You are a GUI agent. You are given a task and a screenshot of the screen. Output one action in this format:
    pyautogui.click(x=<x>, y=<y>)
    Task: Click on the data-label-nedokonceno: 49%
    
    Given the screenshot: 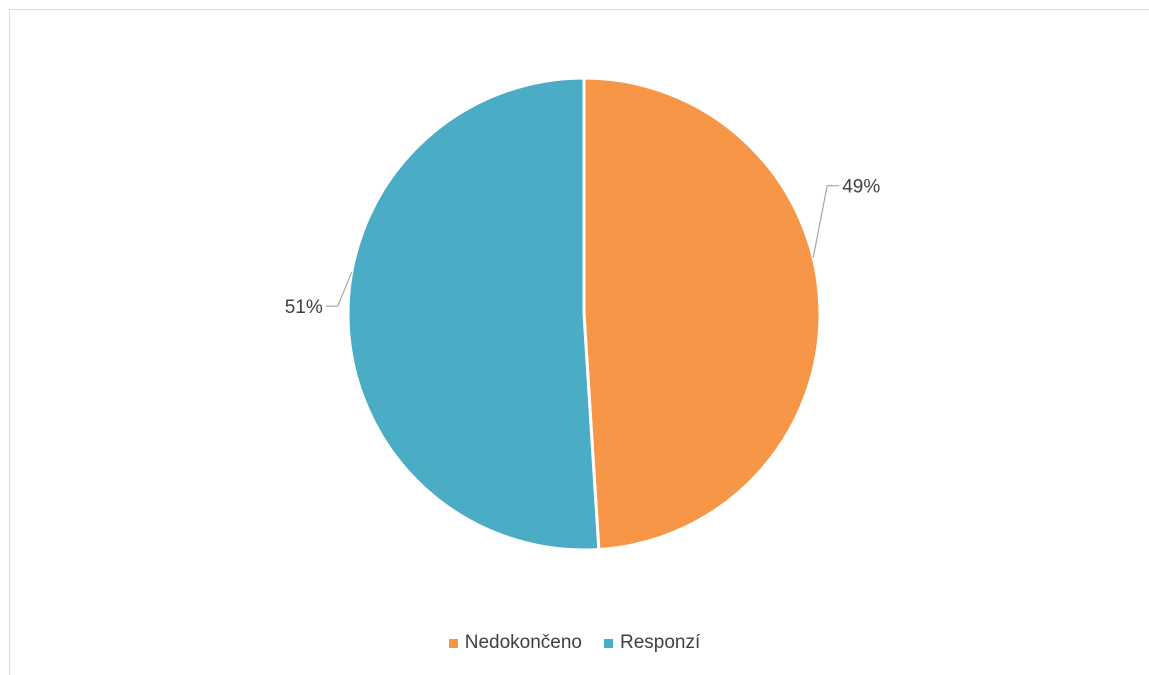 What is the action you would take?
    pyautogui.click(x=861, y=187)
    